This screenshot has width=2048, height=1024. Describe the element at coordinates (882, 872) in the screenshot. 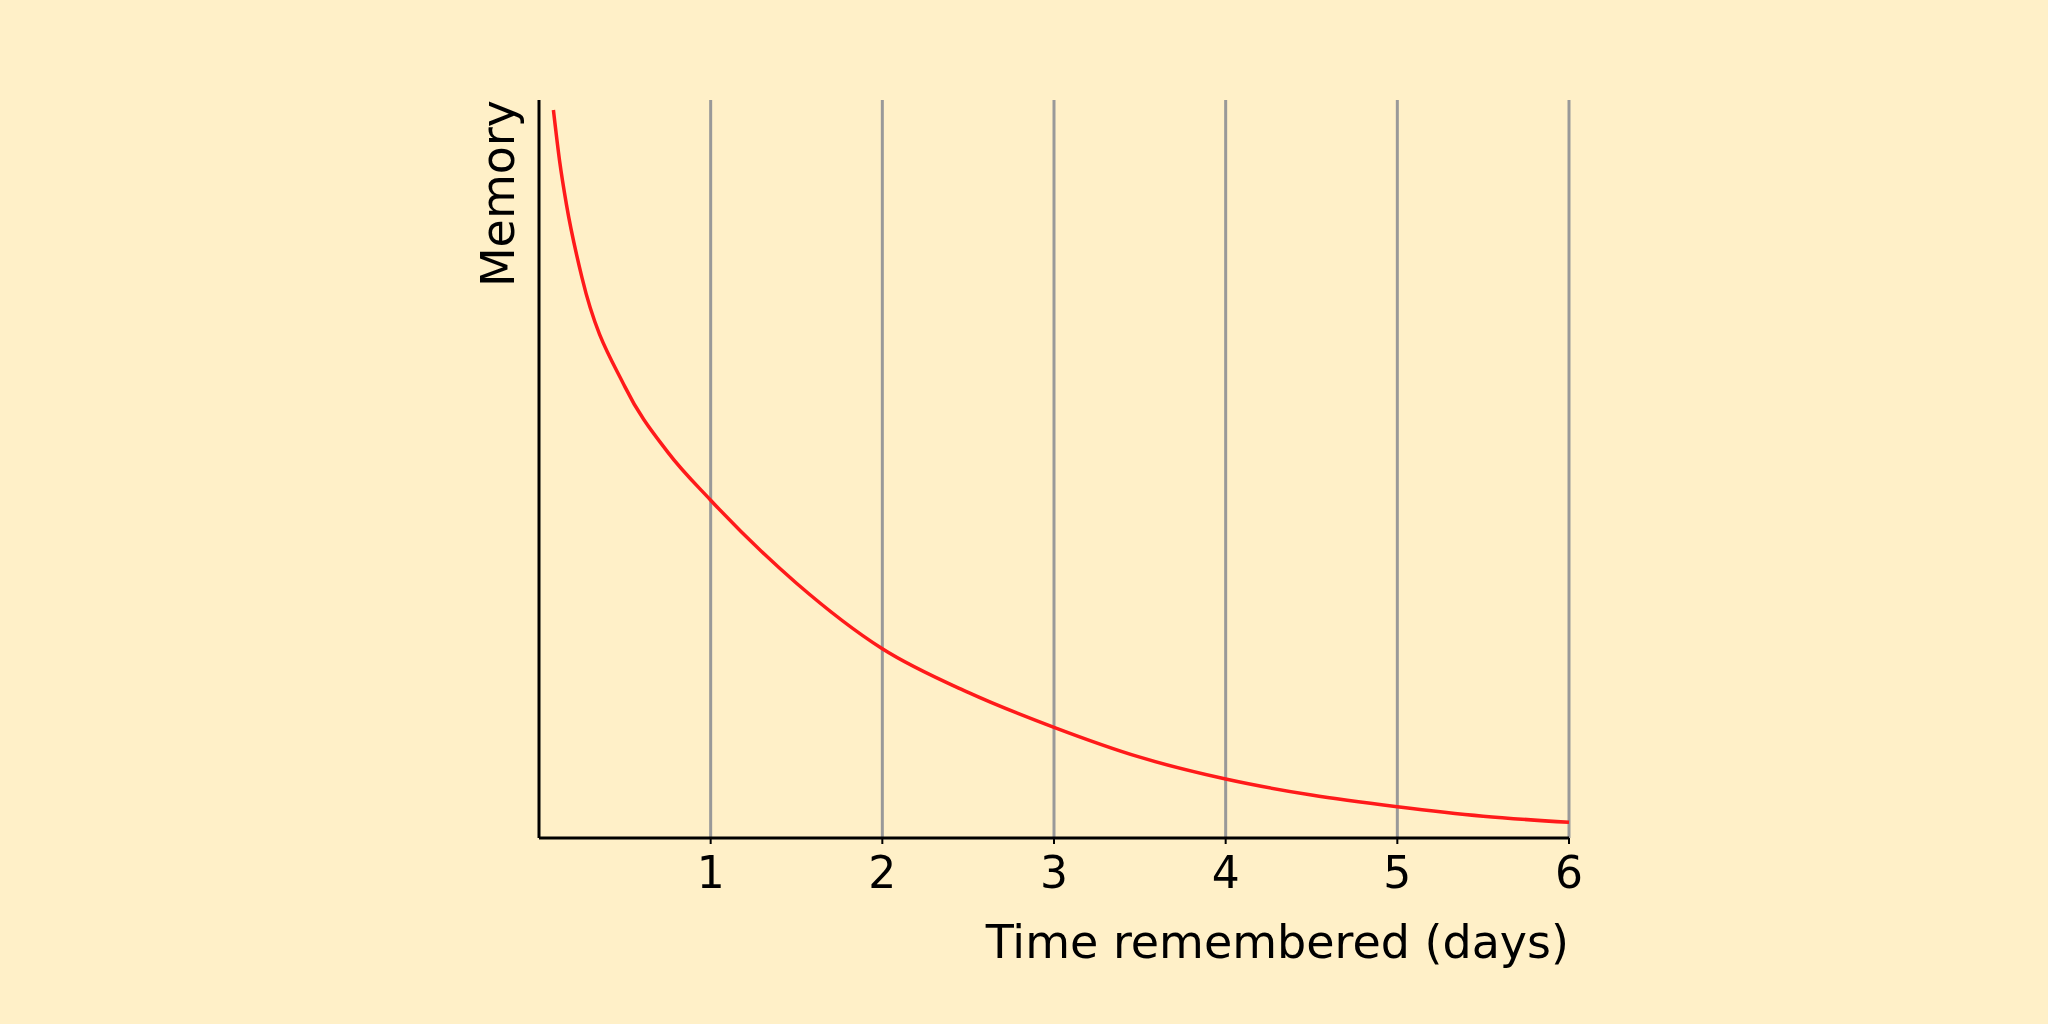

I see `x-tick-label: 2` at that location.